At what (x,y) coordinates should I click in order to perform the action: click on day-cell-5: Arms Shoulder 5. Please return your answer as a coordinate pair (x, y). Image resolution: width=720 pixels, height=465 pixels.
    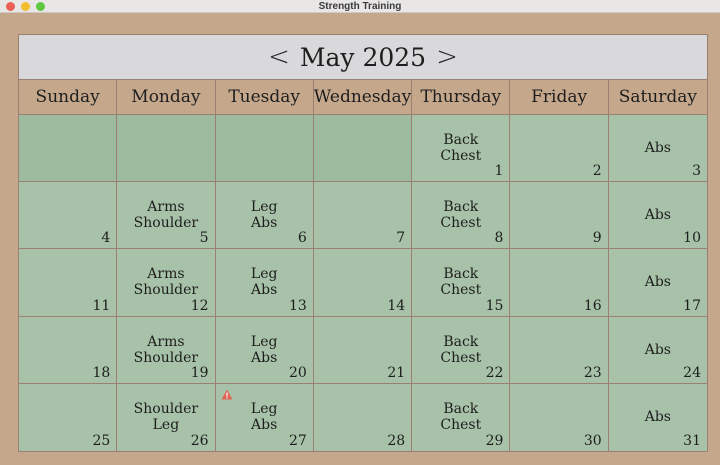
    Looking at the image, I should click on (166, 216).